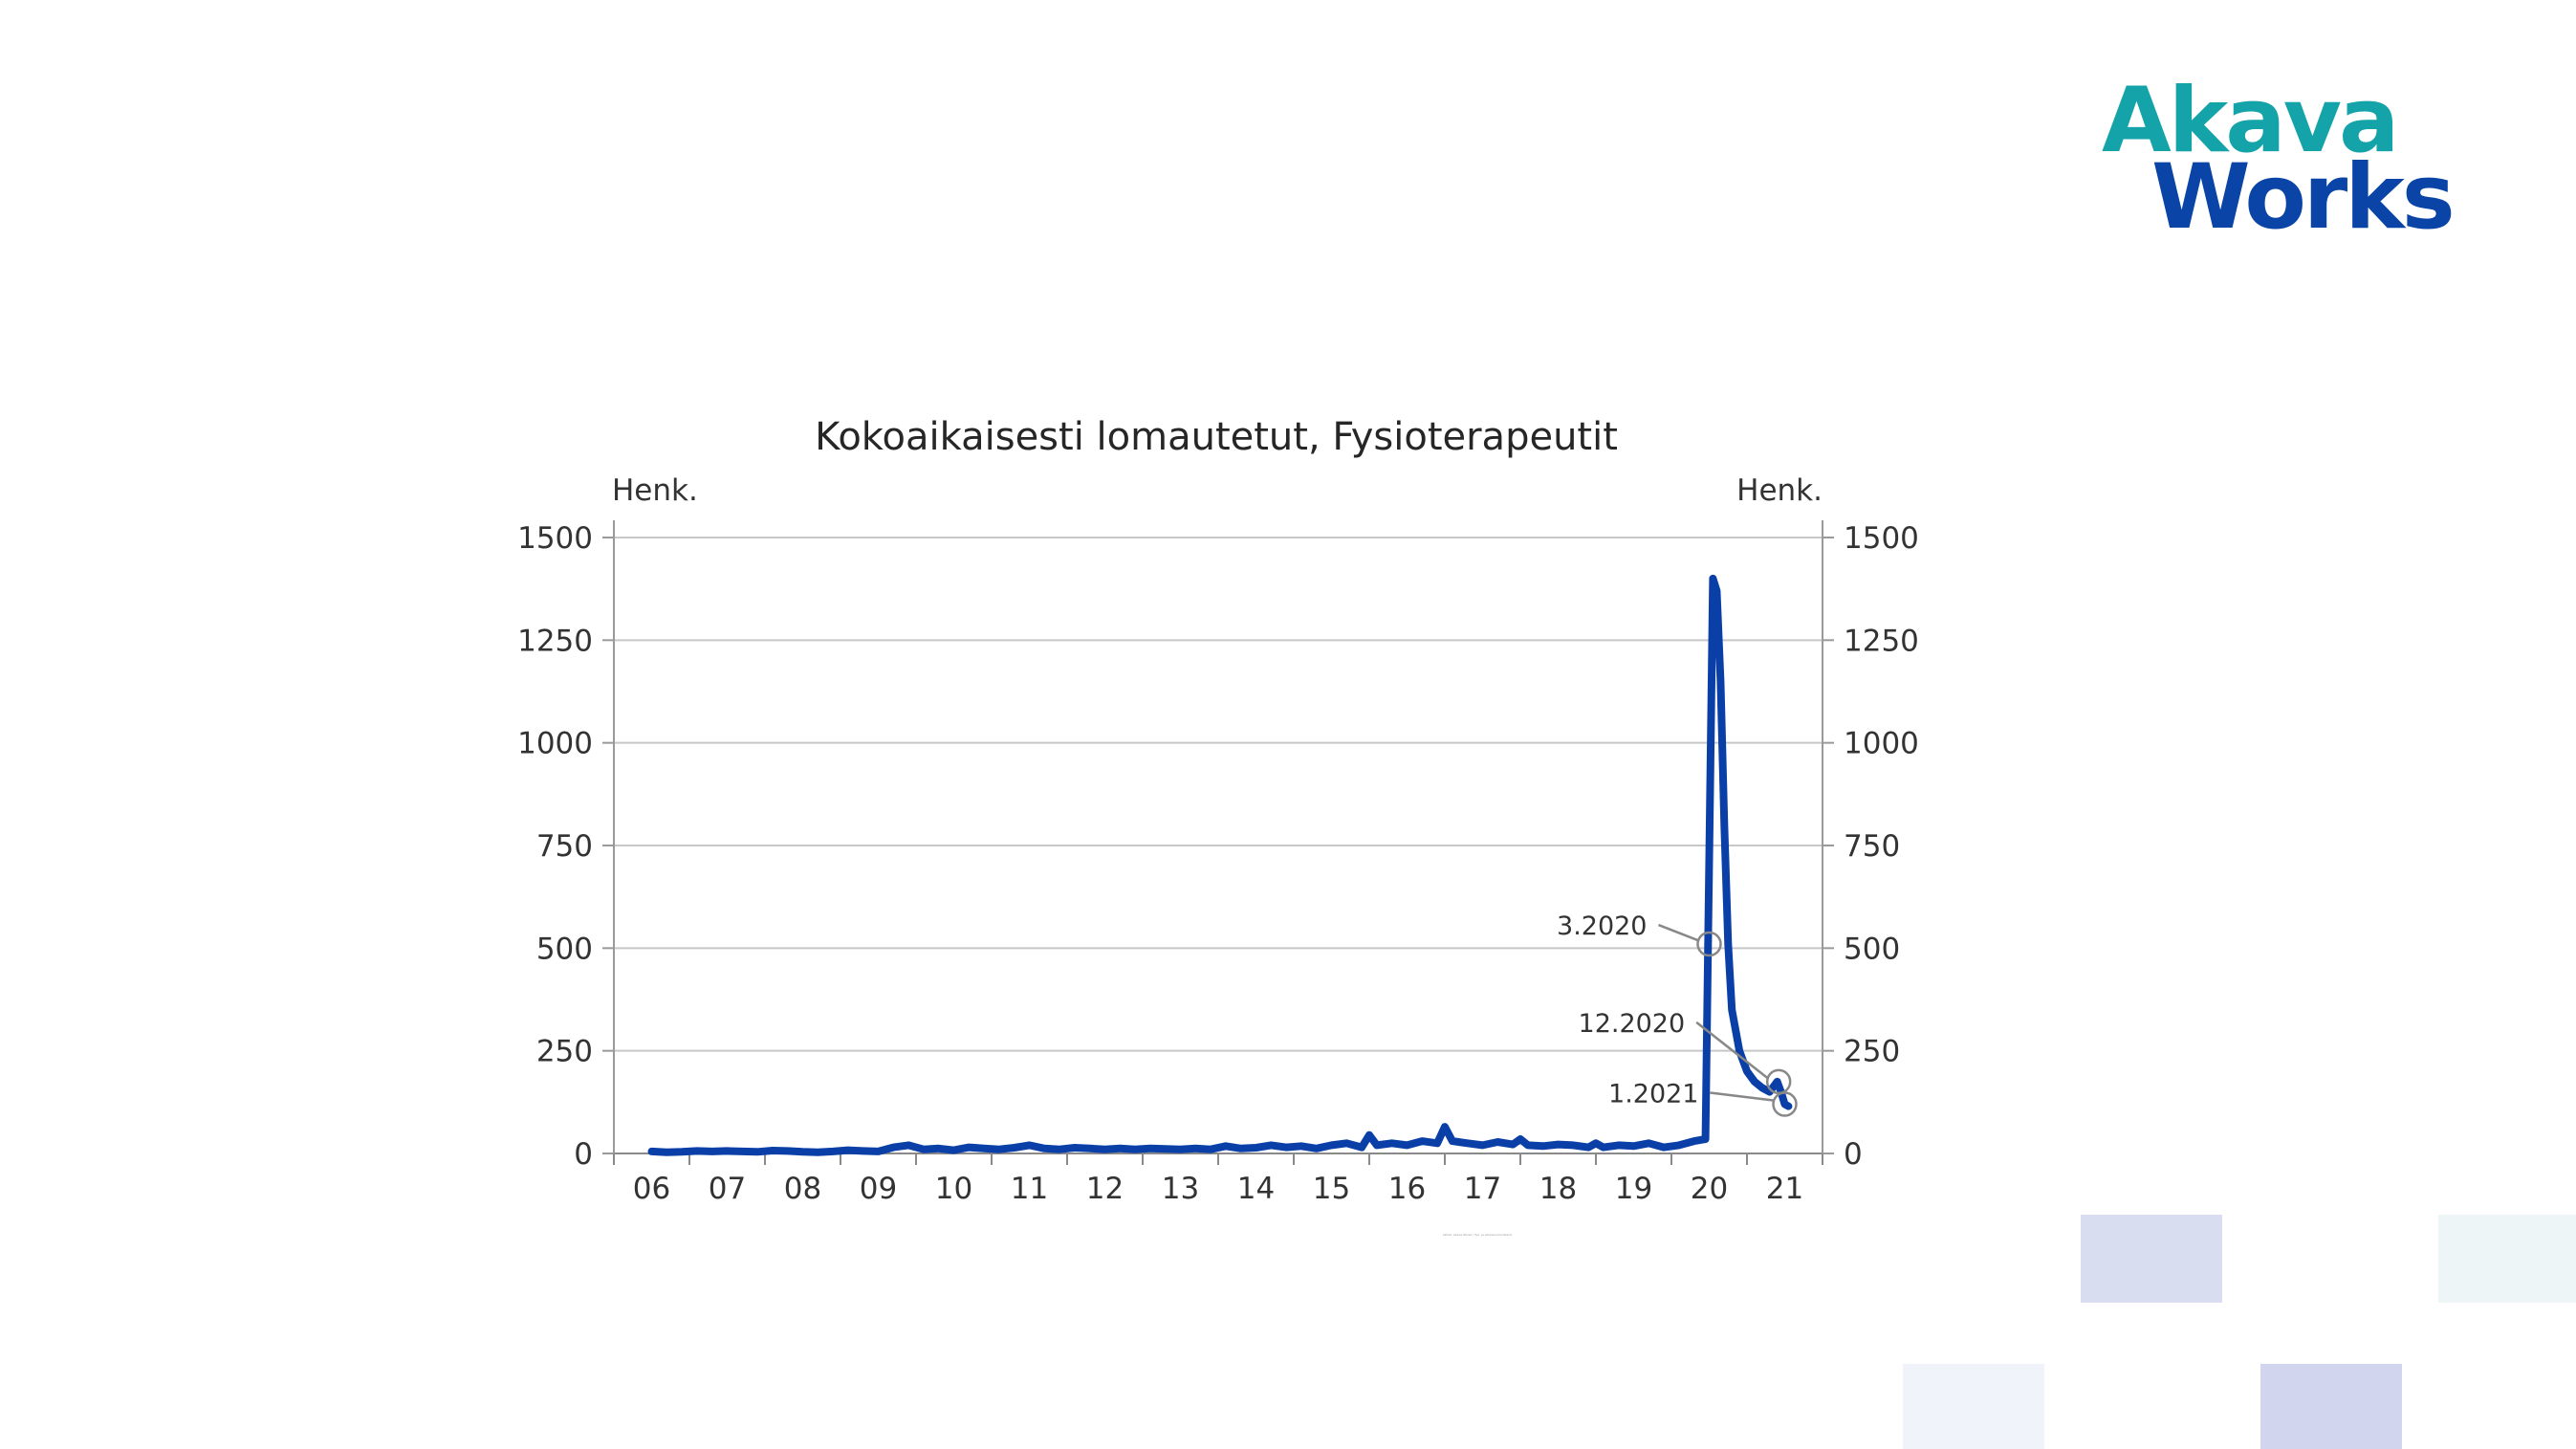  What do you see at coordinates (1256, 1189) in the screenshot?
I see `x-tick-label: 14` at bounding box center [1256, 1189].